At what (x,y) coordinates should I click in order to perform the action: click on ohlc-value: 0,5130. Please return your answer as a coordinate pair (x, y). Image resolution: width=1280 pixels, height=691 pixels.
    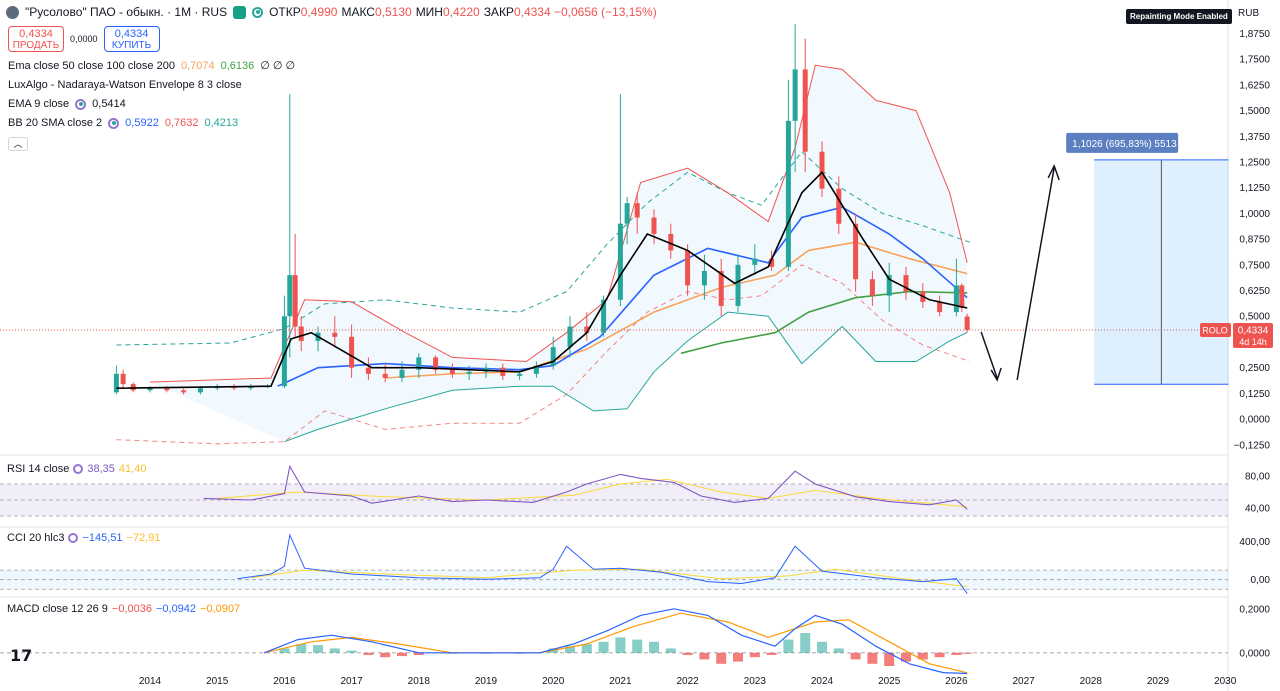
    Looking at the image, I should click on (393, 12).